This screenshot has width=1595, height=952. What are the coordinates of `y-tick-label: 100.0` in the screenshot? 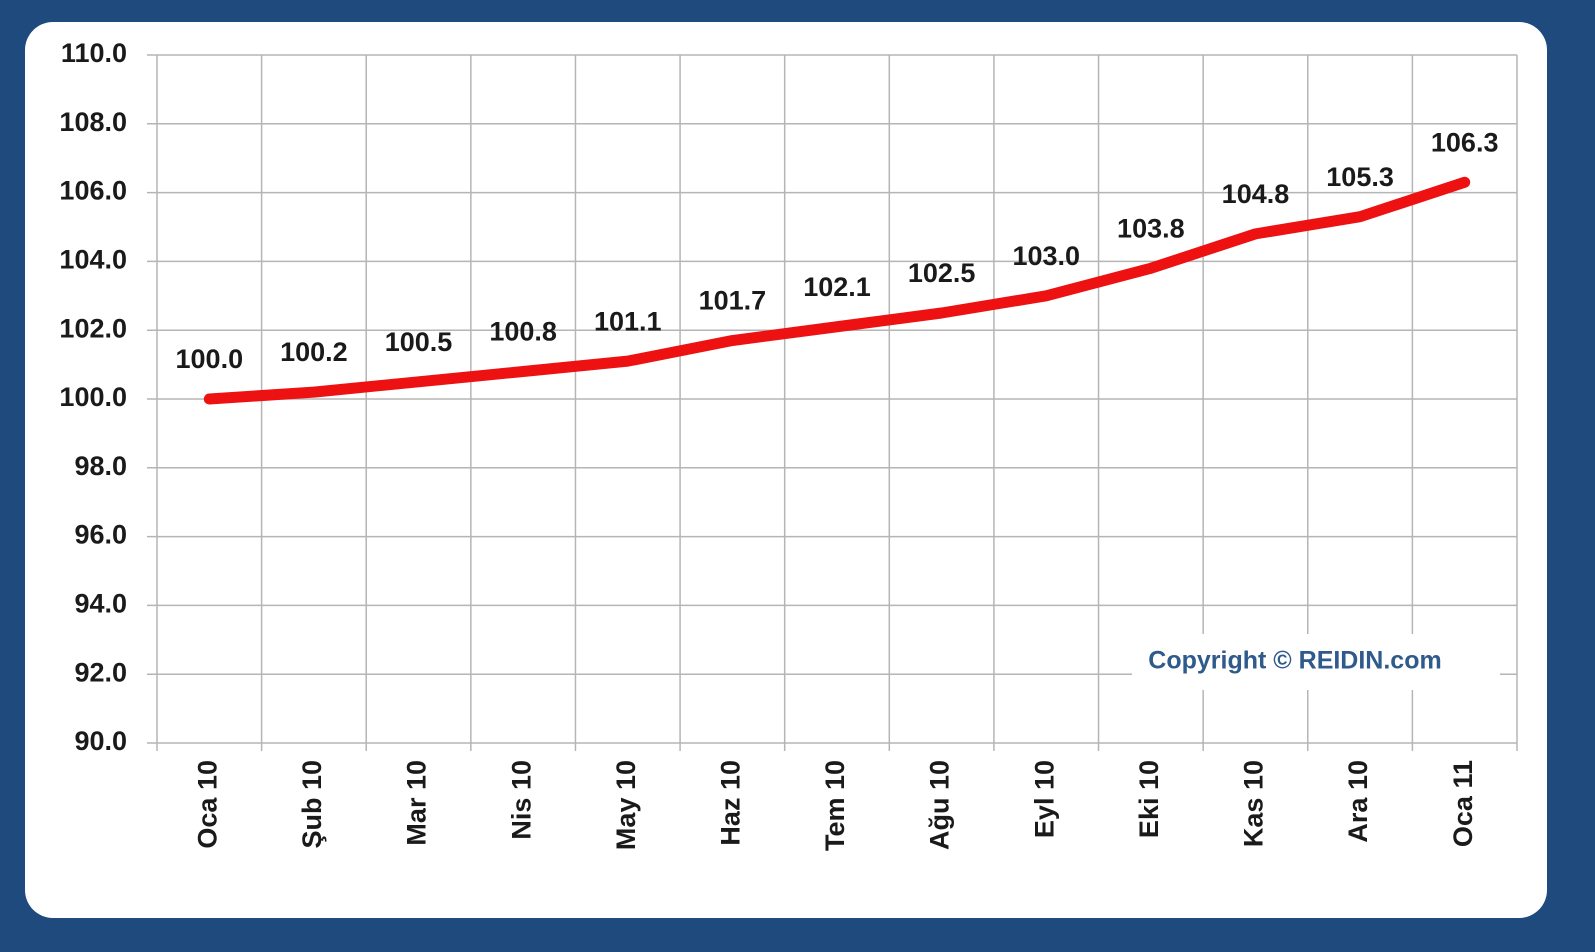 It's located at (93, 397).